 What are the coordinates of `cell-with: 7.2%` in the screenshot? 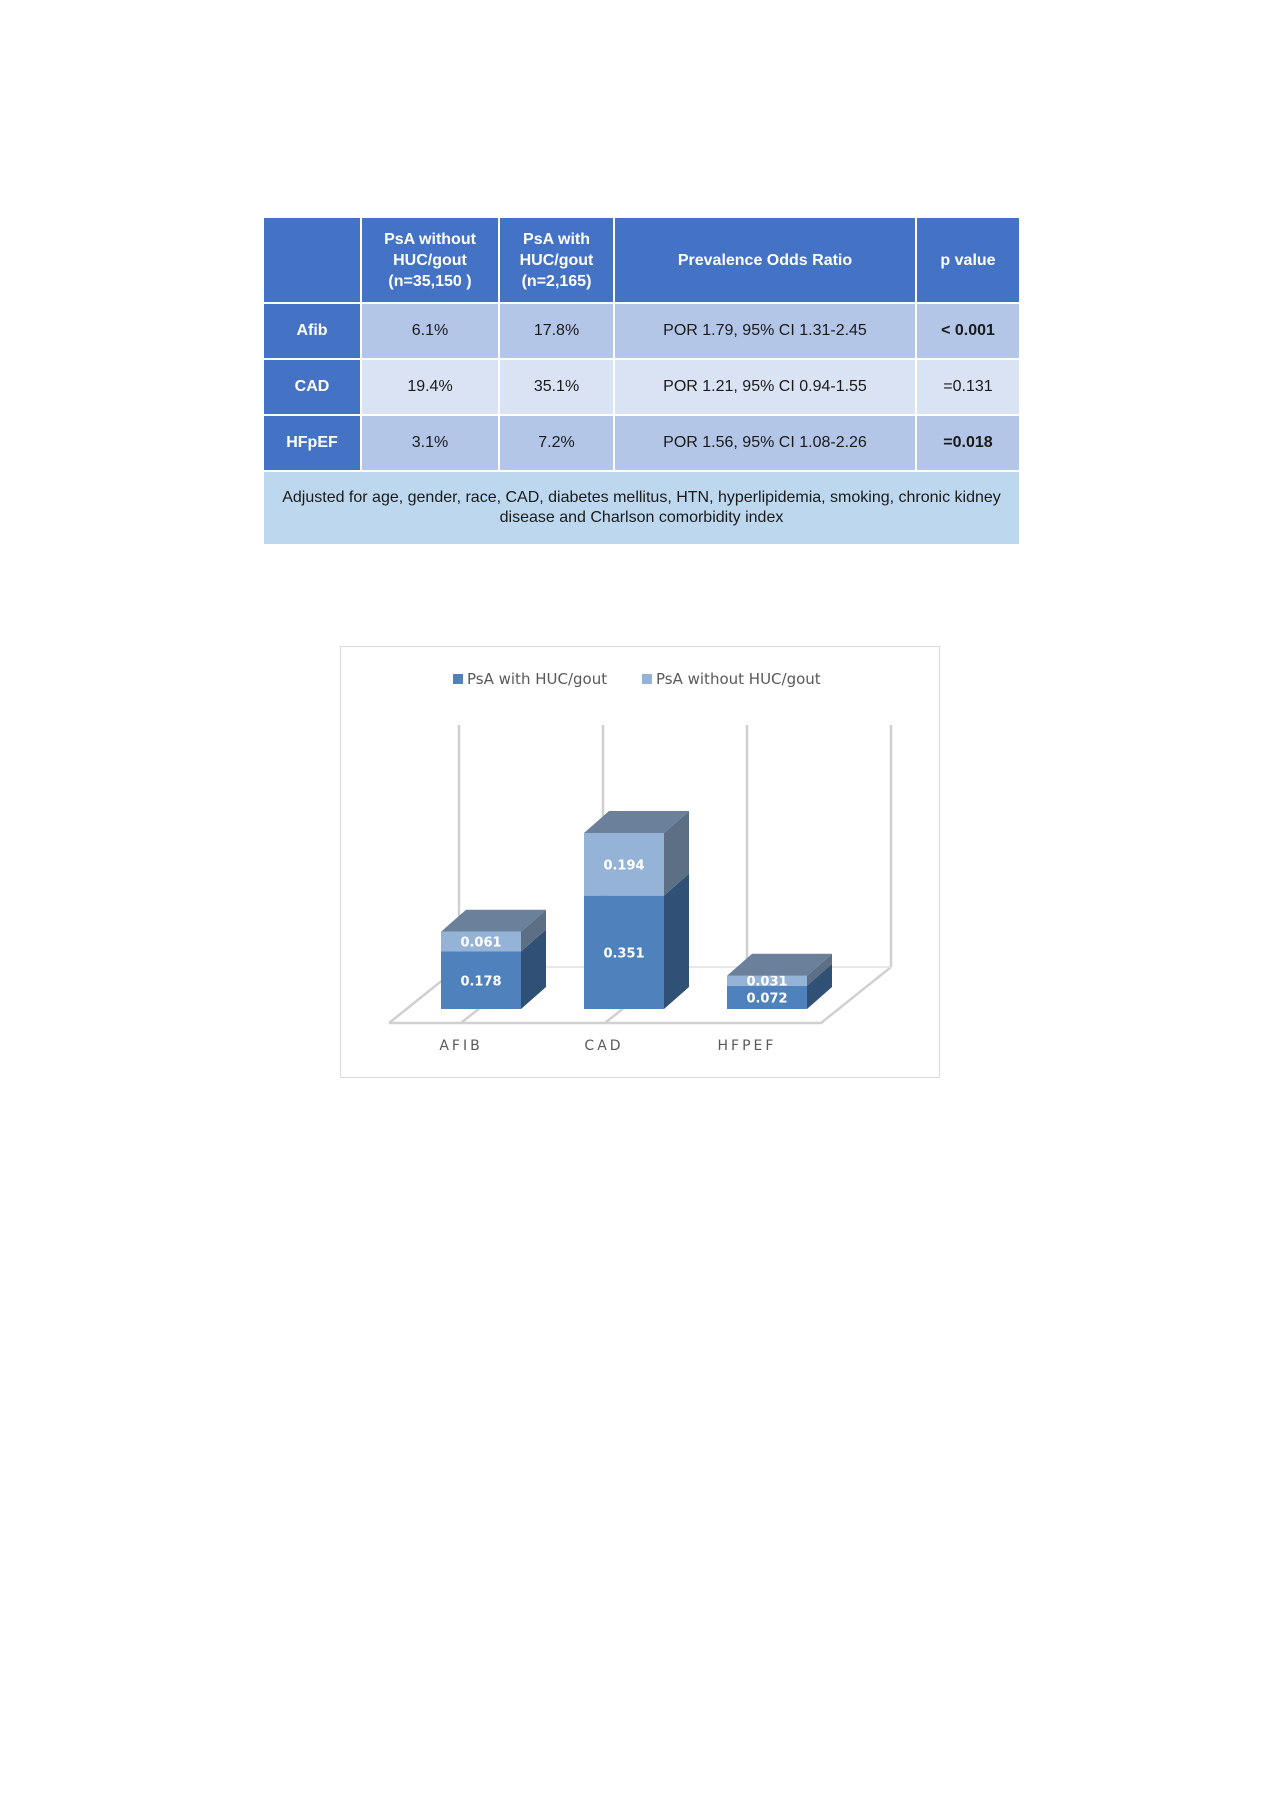 It's located at (556, 443).